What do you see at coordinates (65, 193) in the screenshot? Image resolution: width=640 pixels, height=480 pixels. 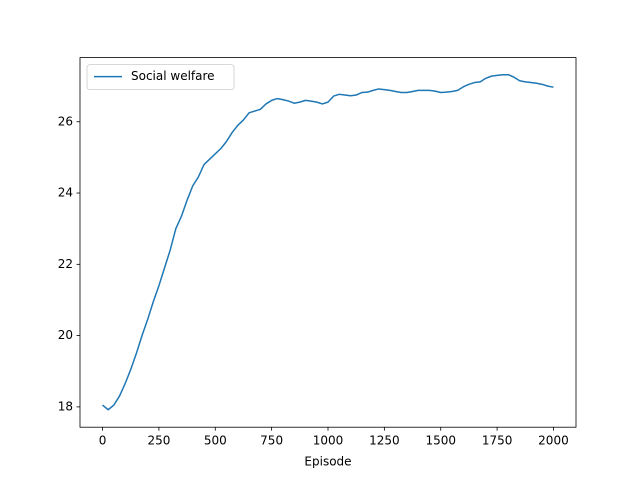 I see `y-tick-label: 24` at bounding box center [65, 193].